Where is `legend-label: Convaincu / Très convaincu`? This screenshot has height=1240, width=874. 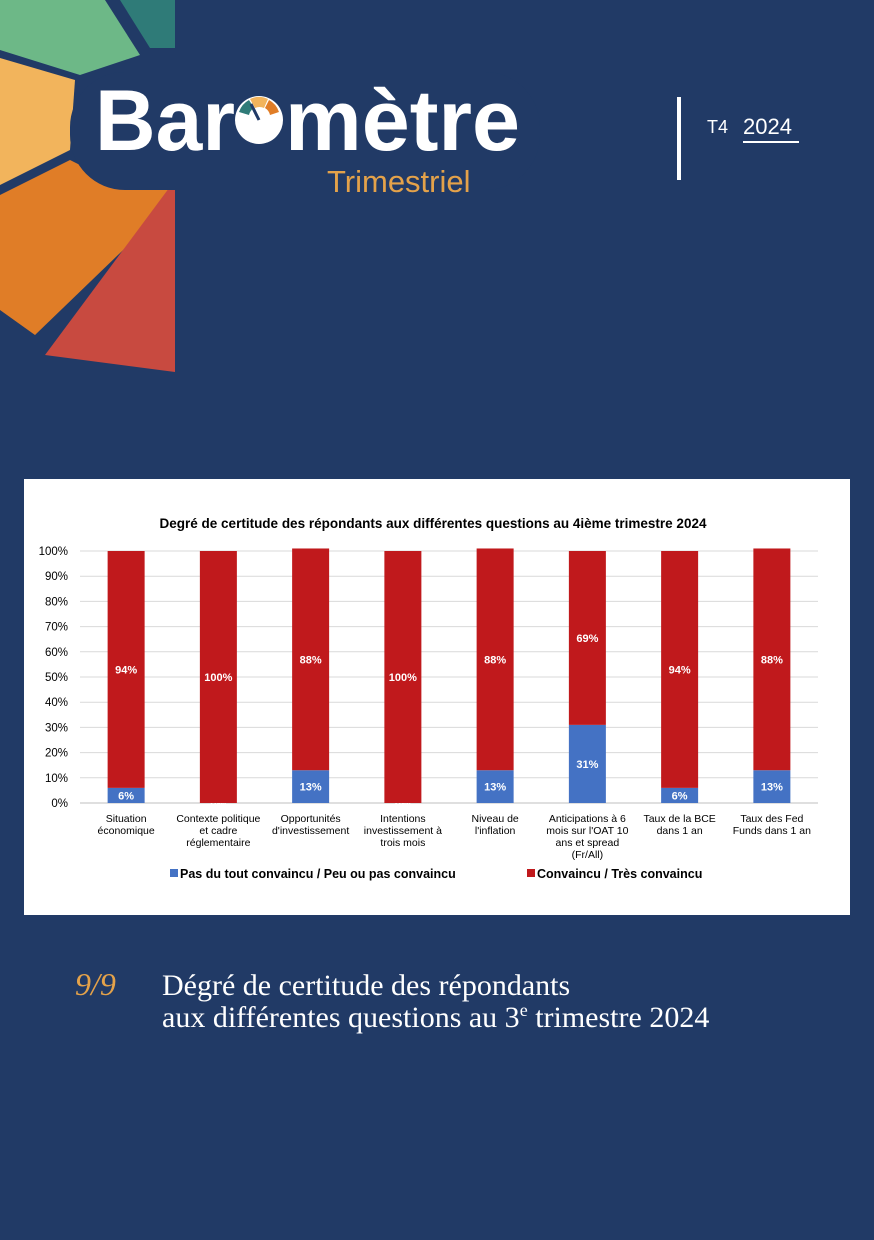 legend-label: Convaincu / Très convaincu is located at coordinates (619, 874).